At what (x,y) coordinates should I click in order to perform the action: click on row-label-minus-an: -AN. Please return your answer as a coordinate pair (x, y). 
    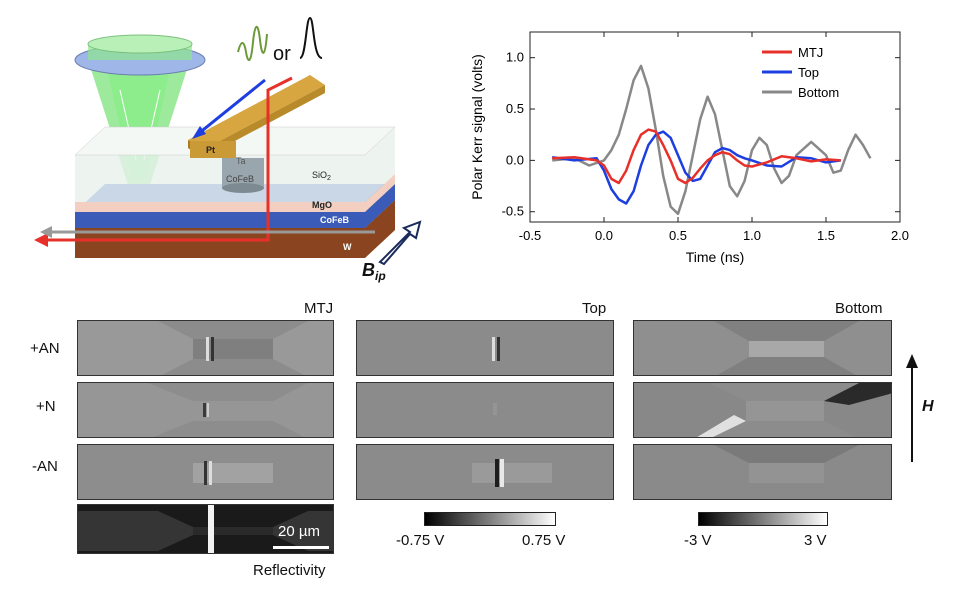
    Looking at the image, I should click on (45, 466).